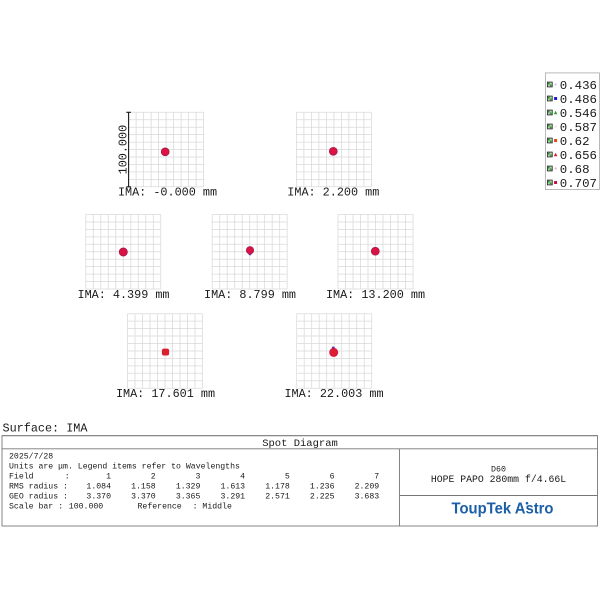 This screenshot has height=600, width=600. I want to click on svg-text: RMS radius :, so click(38, 486).